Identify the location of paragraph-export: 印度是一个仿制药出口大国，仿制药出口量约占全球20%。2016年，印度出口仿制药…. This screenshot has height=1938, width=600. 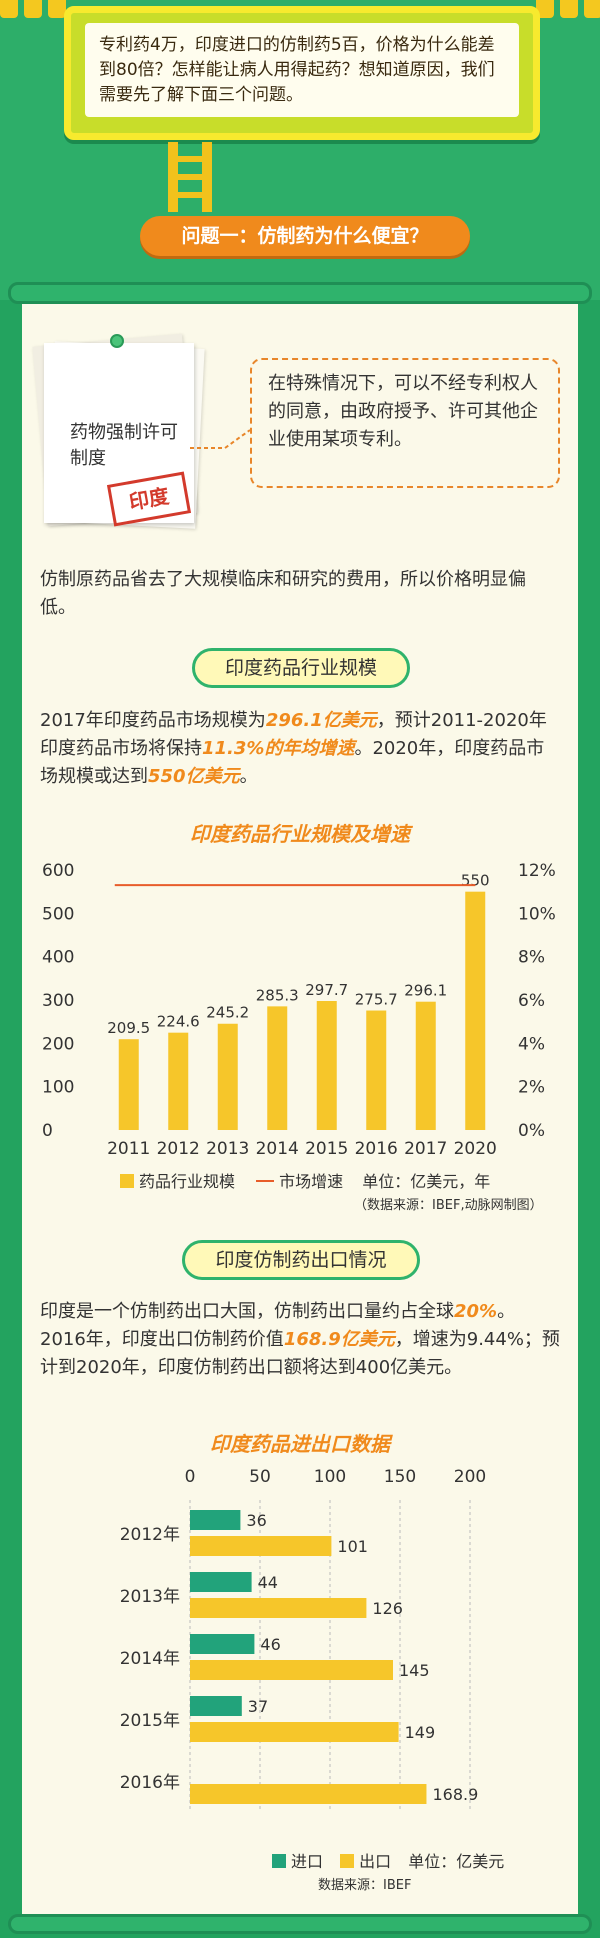
(300, 1340).